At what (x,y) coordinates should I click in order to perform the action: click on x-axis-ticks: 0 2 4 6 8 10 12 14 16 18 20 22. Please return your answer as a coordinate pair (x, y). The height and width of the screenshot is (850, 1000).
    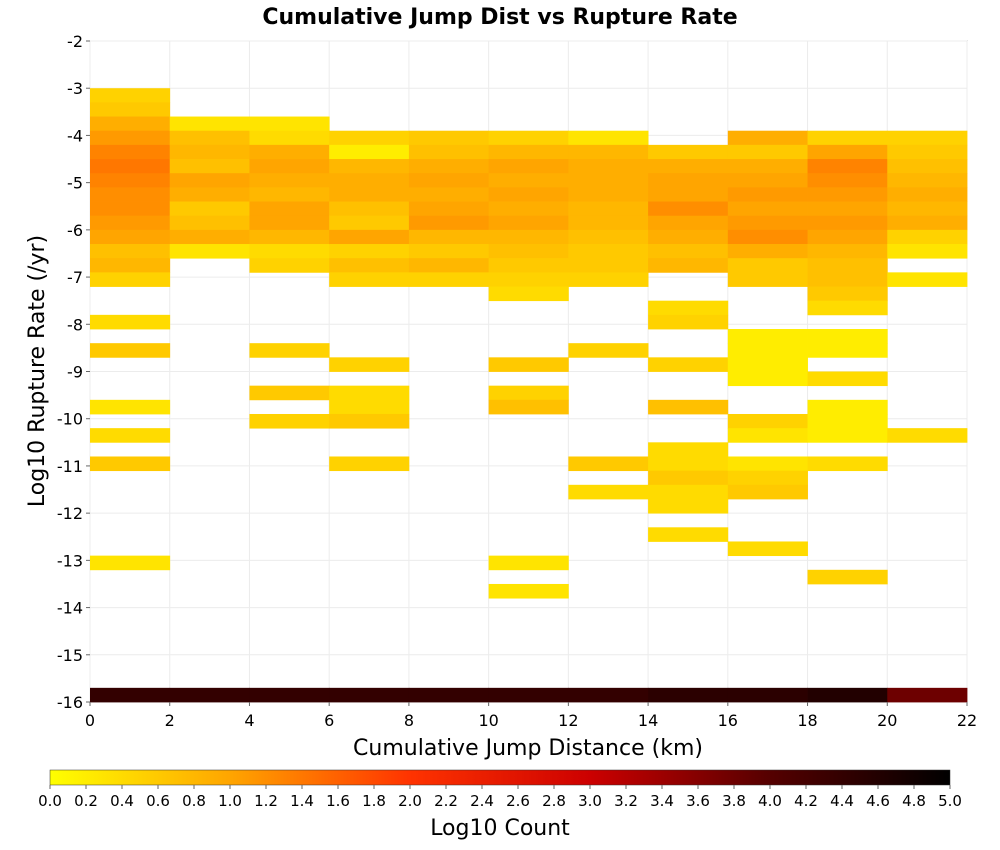
    Looking at the image, I should click on (531, 716).